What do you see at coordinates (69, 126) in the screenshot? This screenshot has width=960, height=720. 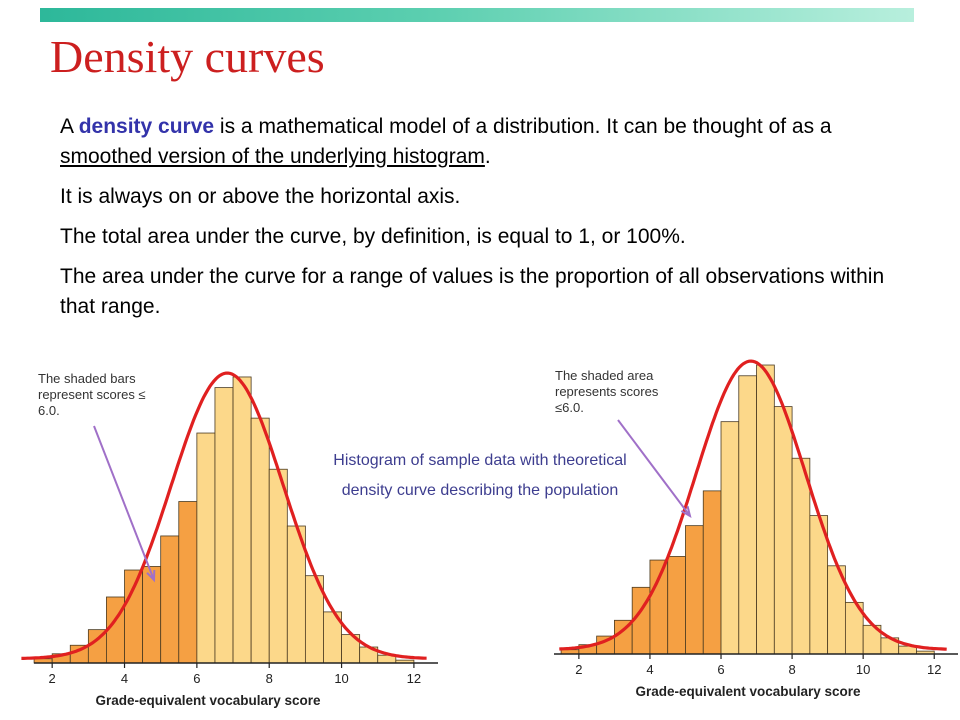 I see `p1-lead: A` at bounding box center [69, 126].